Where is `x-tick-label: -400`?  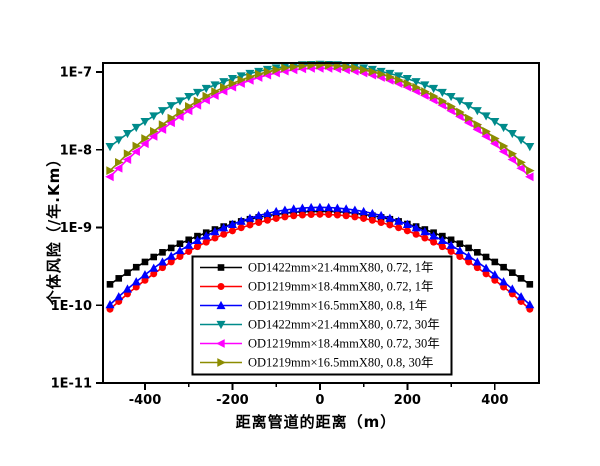 x-tick-label: -400 is located at coordinates (145, 400).